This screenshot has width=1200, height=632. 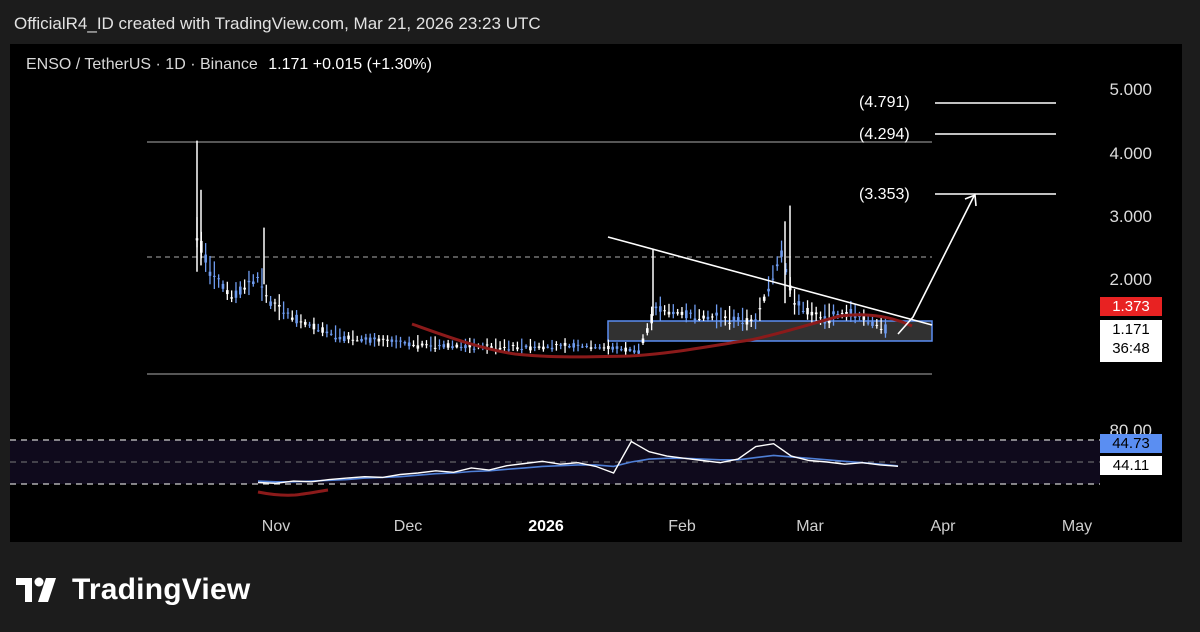 What do you see at coordinates (1130, 89) in the screenshot?
I see `y-tick-5: 5.000` at bounding box center [1130, 89].